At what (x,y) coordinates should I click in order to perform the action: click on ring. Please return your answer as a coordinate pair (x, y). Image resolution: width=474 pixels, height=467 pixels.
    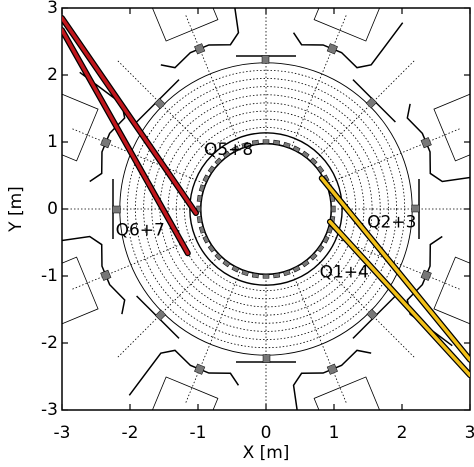
    Looking at the image, I should click on (266, 209).